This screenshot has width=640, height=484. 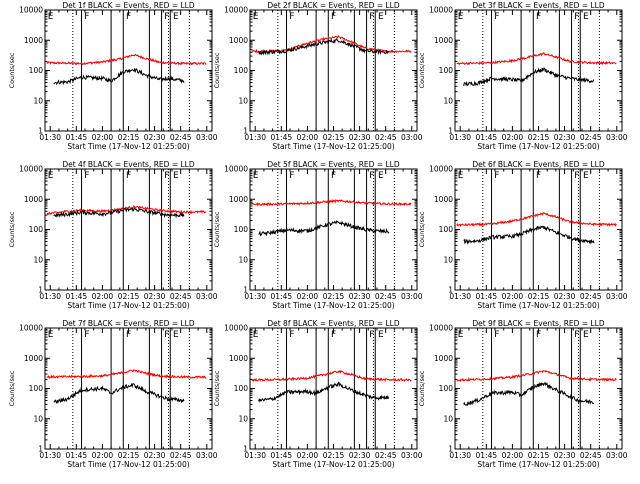 What do you see at coordinates (128, 164) in the screenshot?
I see `chart-title: Det 4f BLACK = Events, RED = LLD` at bounding box center [128, 164].